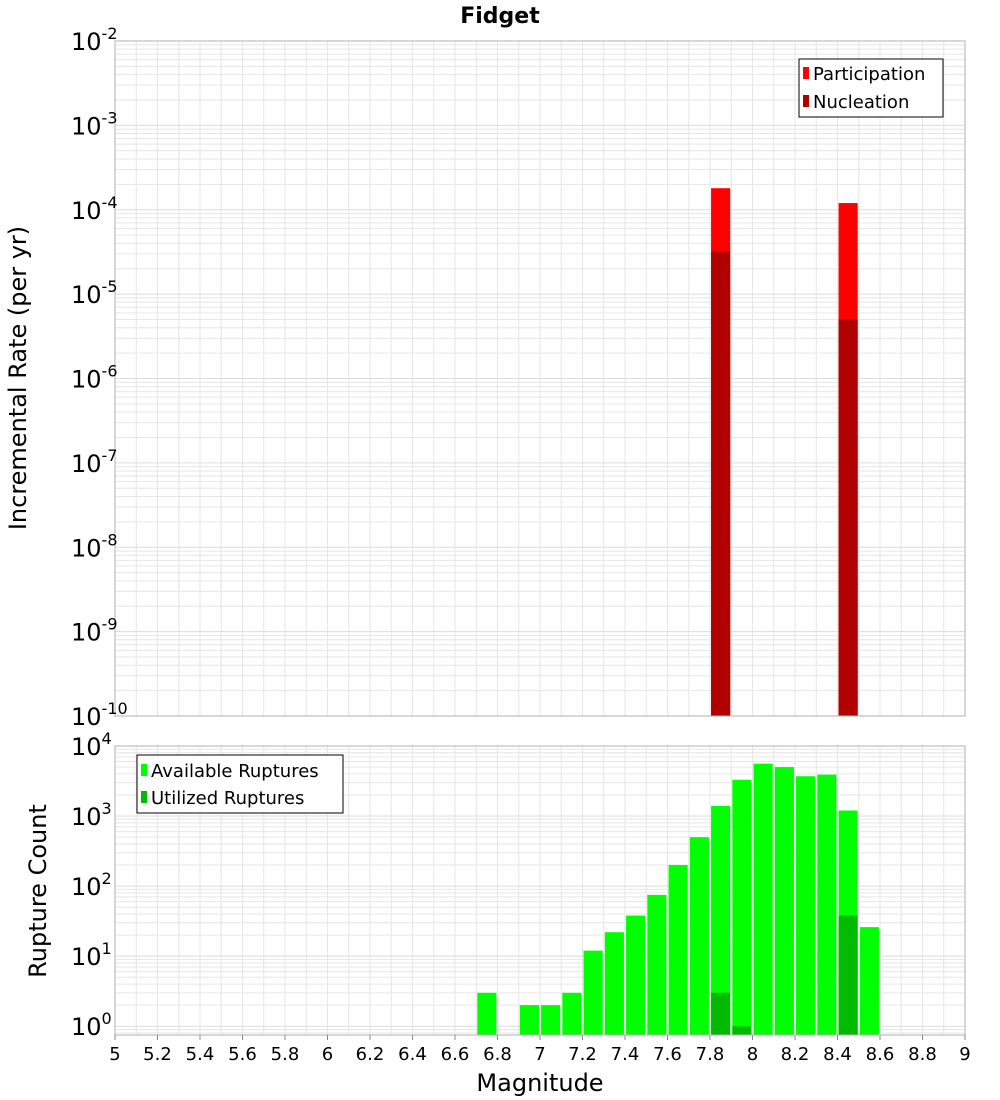 The height and width of the screenshot is (1100, 1000). Describe the element at coordinates (327, 1054) in the screenshot. I see `x-tick-label: 6` at that location.